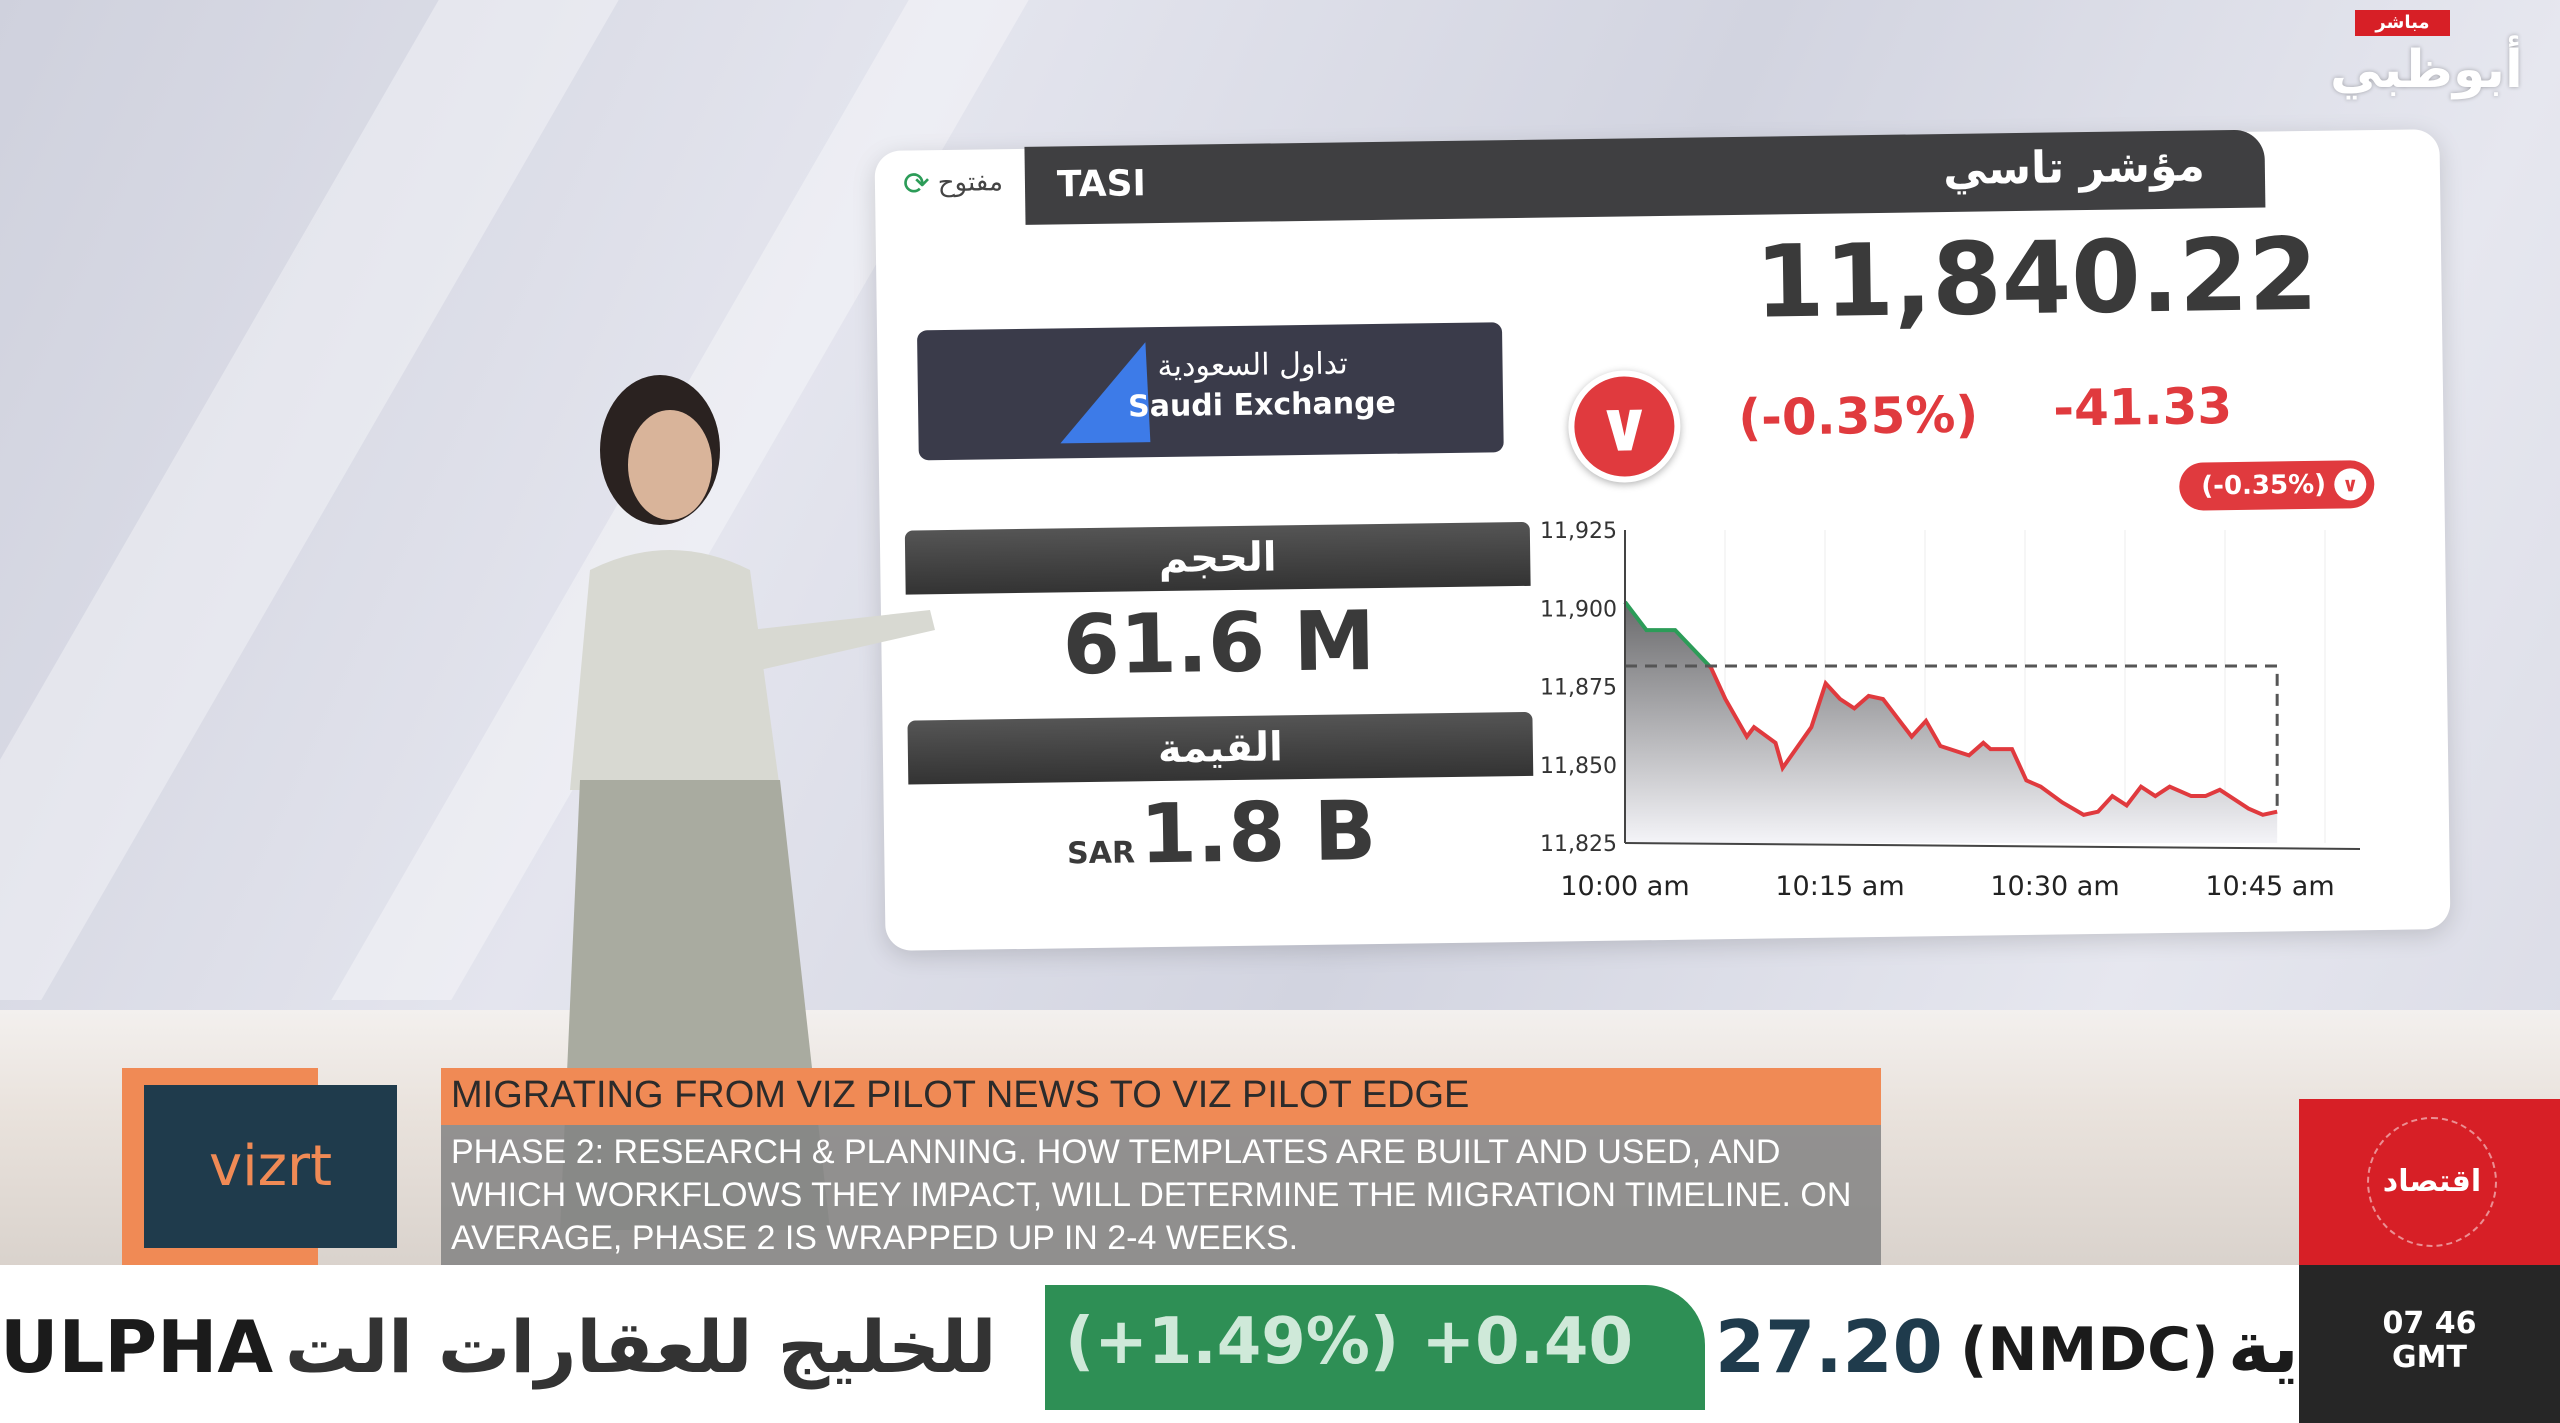 This screenshot has width=2560, height=1423. What do you see at coordinates (2429, 1323) in the screenshot?
I see `clock-time: 07 46` at bounding box center [2429, 1323].